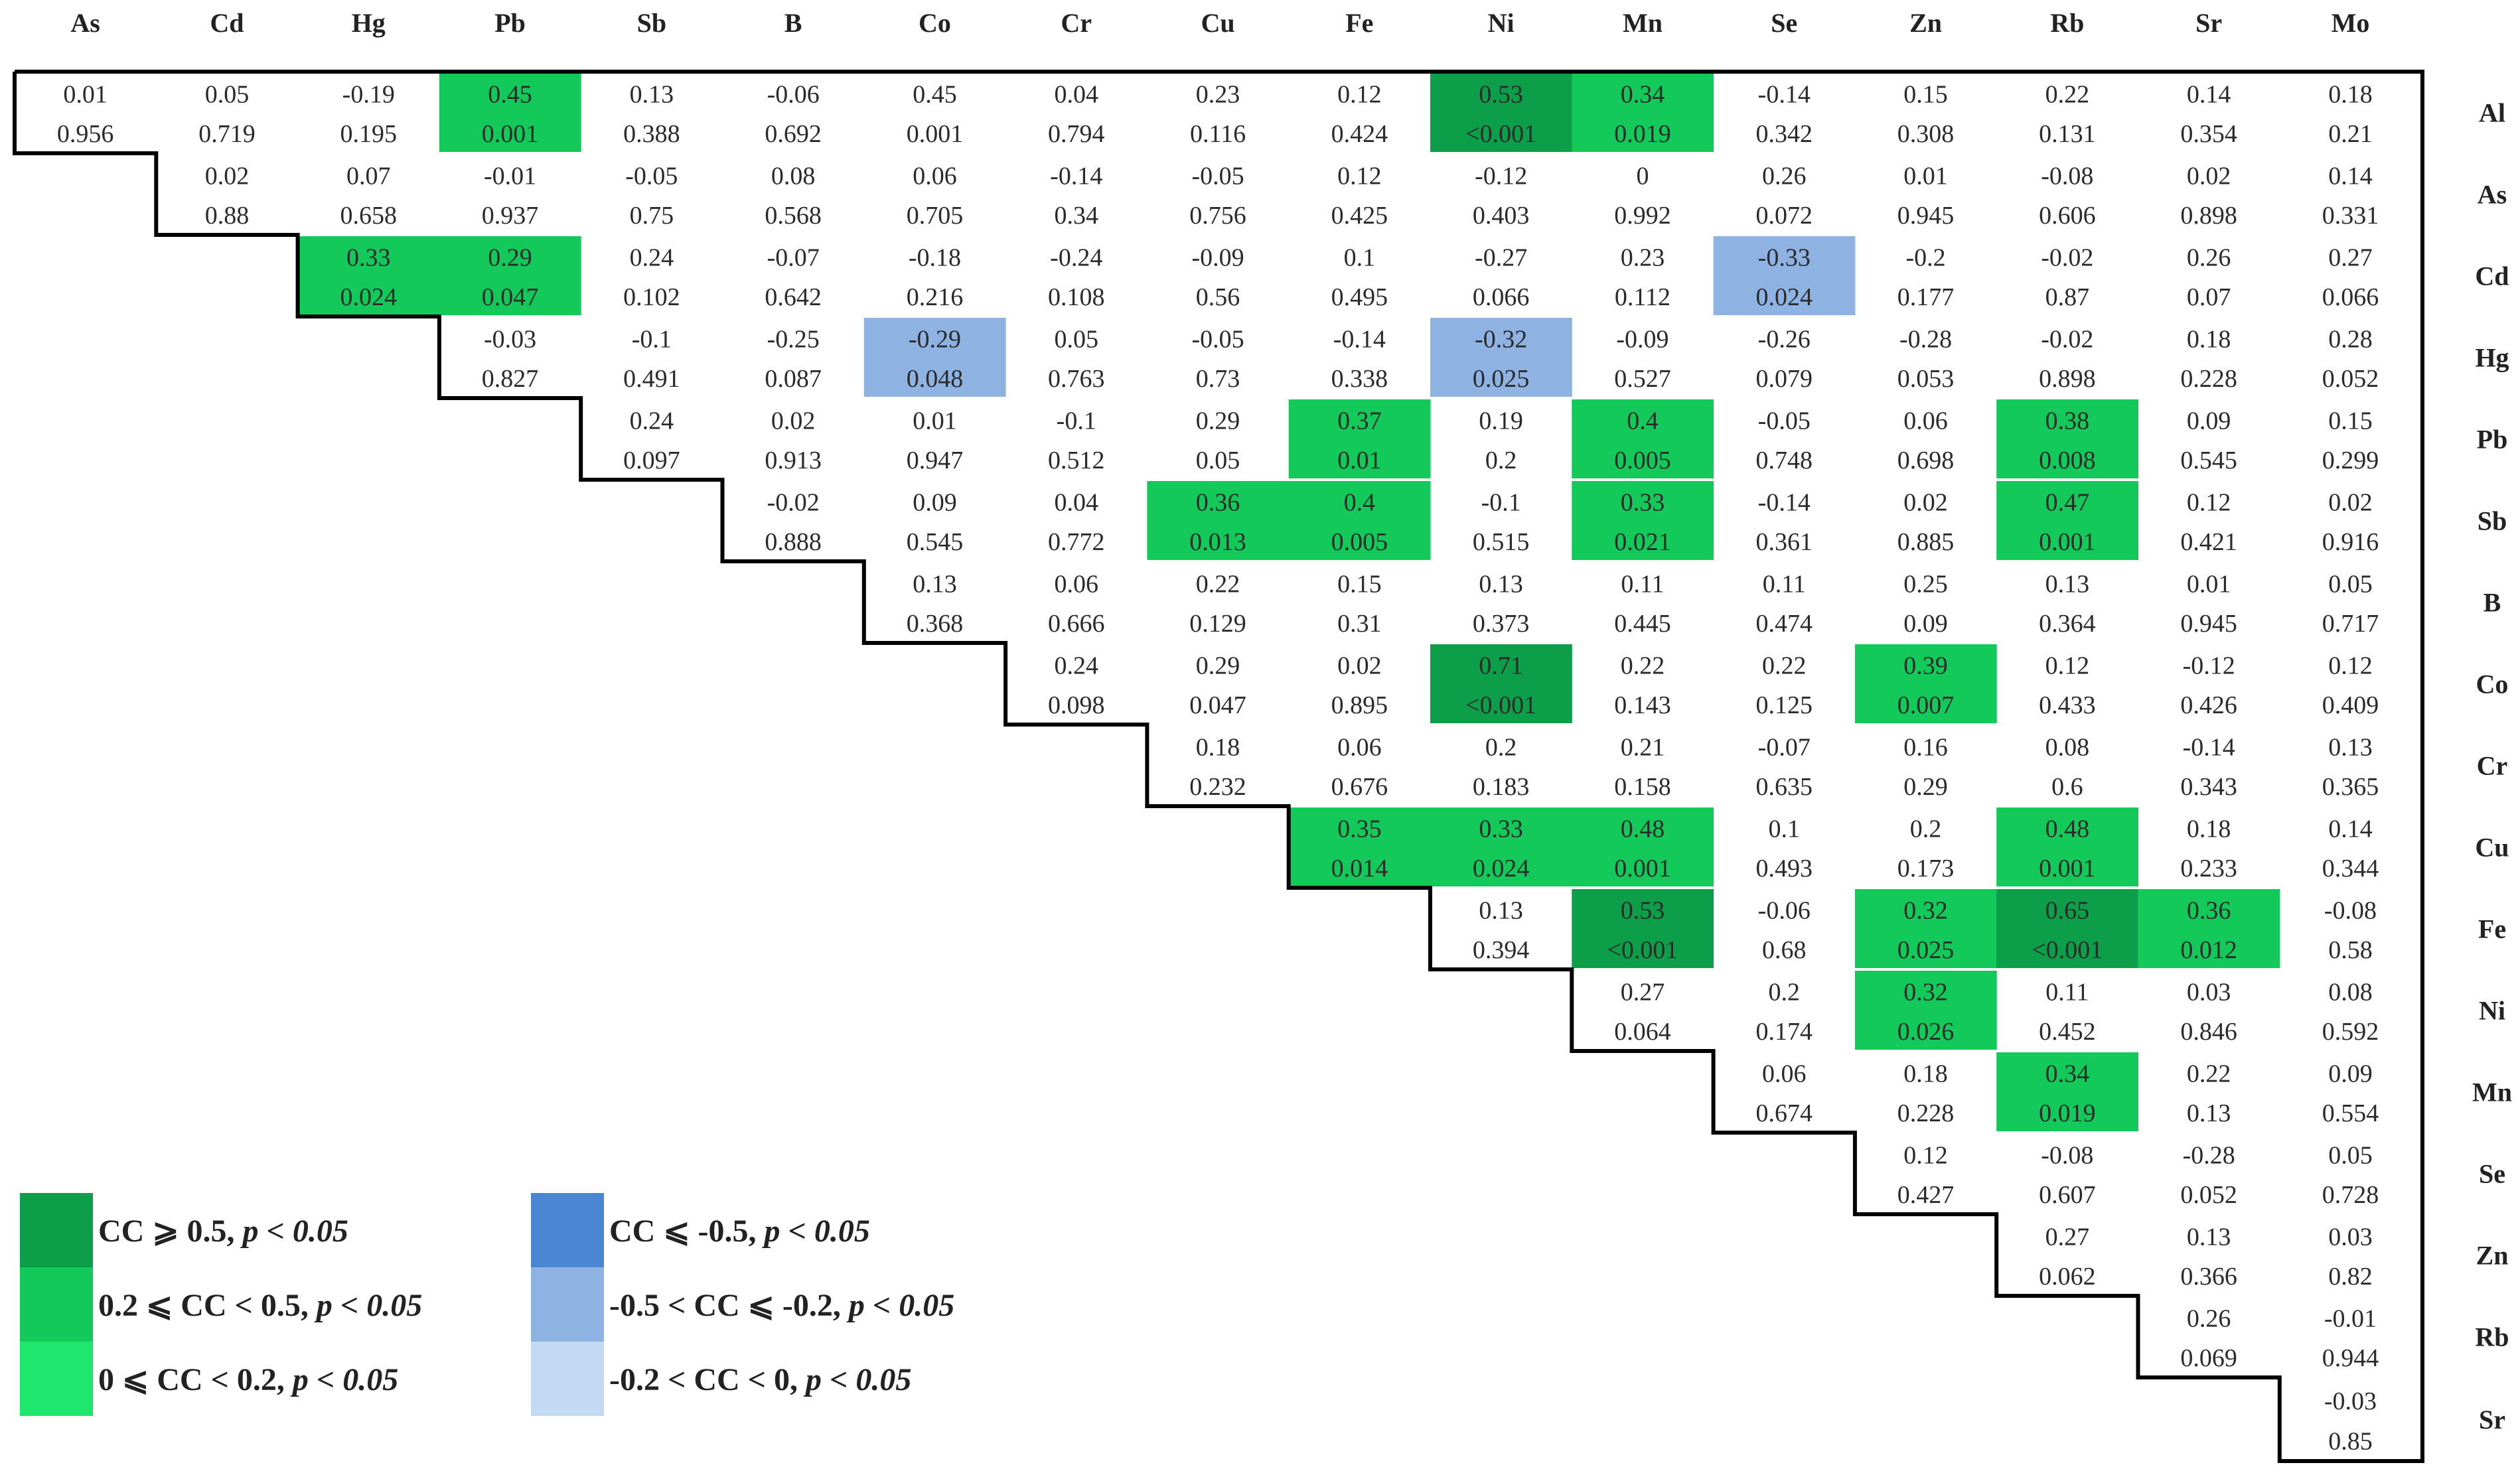 The image size is (2520, 1473). Describe the element at coordinates (2350, 624) in the screenshot. I see `p-value: 0.717` at that location.